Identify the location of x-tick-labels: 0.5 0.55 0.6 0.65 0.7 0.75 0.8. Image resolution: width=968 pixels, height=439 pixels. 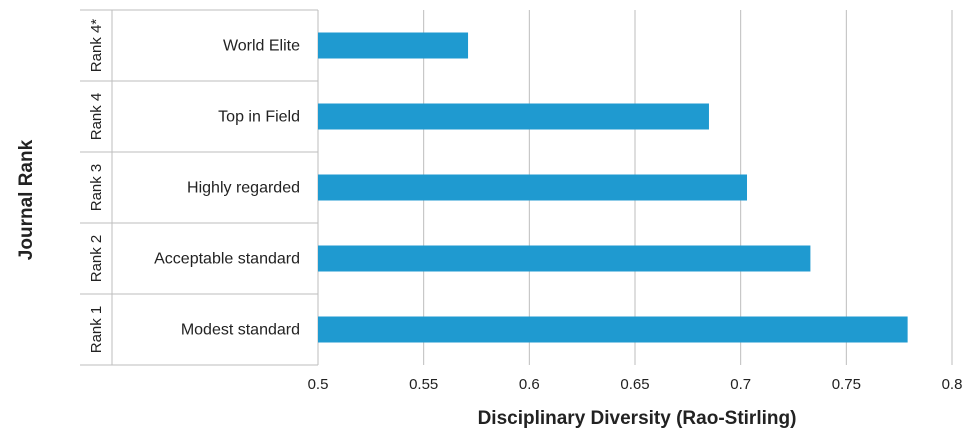
(635, 384).